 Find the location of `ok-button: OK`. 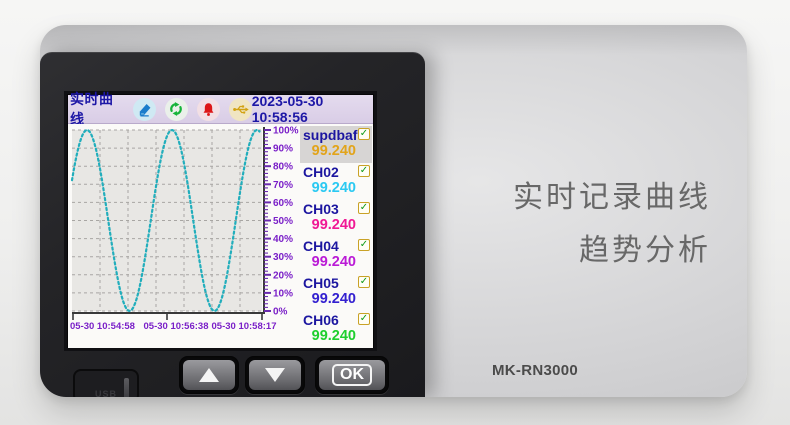

ok-button: OK is located at coordinates (352, 375).